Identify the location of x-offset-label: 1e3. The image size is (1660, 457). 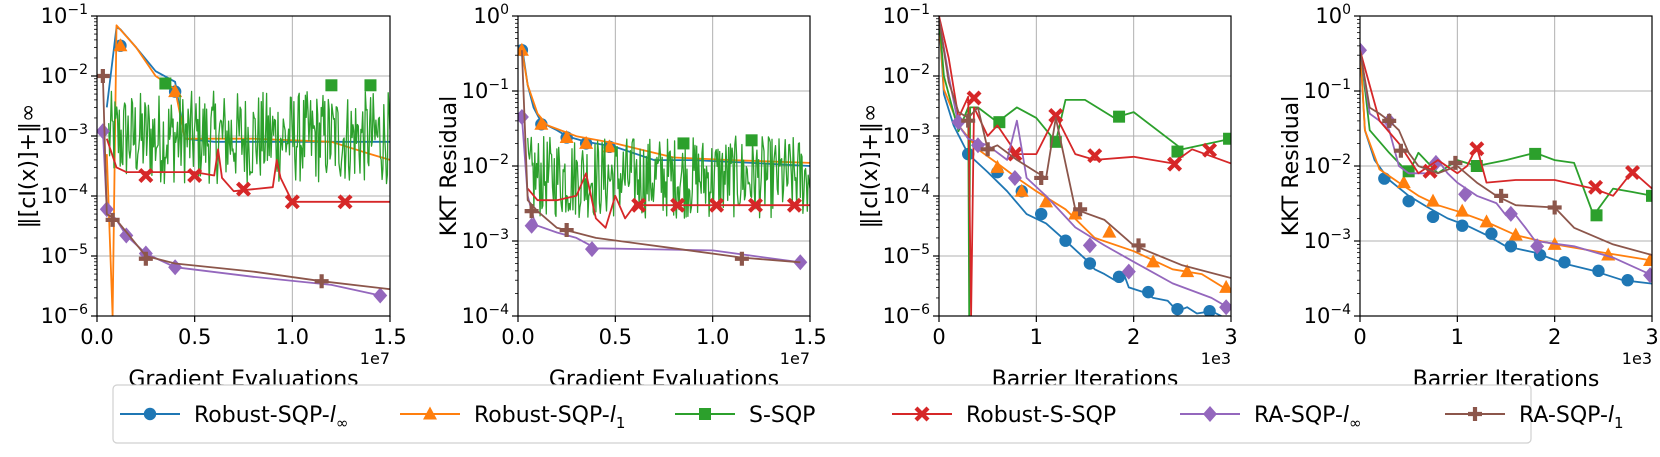
(1637, 358).